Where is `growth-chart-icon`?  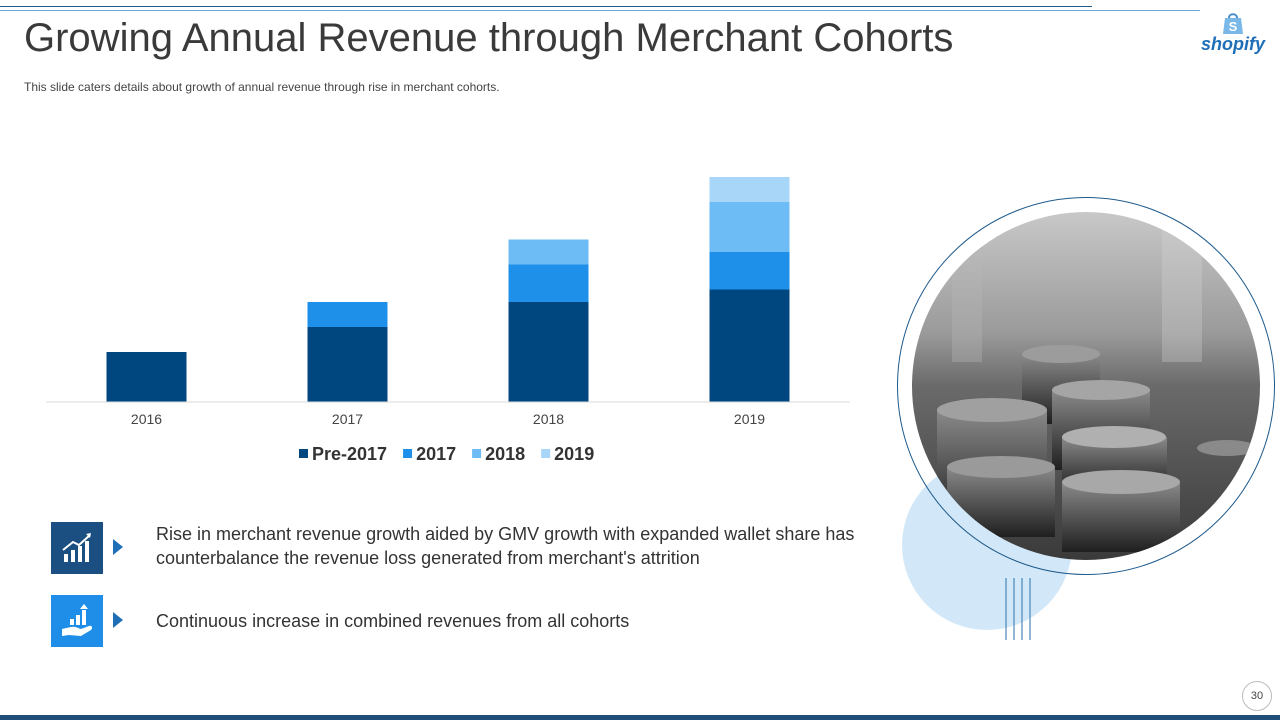 growth-chart-icon is located at coordinates (77, 548).